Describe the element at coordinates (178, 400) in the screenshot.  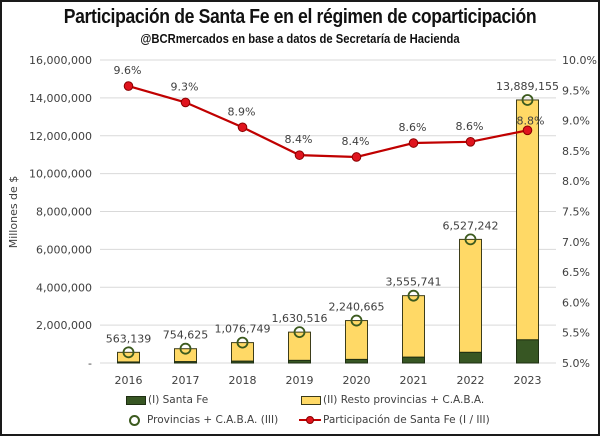
I see `legend-label-santa-fe: (I) Santa Fe` at that location.